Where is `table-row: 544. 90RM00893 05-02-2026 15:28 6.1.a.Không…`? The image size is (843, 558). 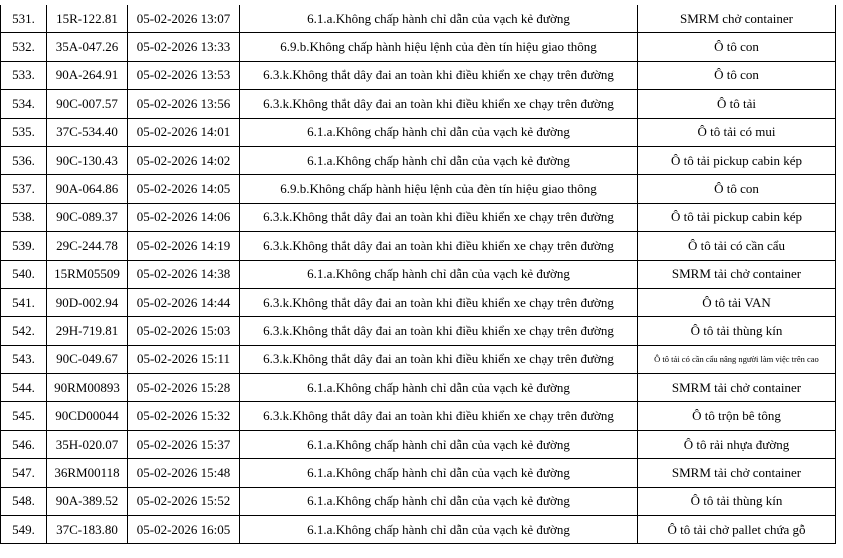
table-row: 544. 90RM00893 05-02-2026 15:28 6.1.a.Không… is located at coordinates (418, 388).